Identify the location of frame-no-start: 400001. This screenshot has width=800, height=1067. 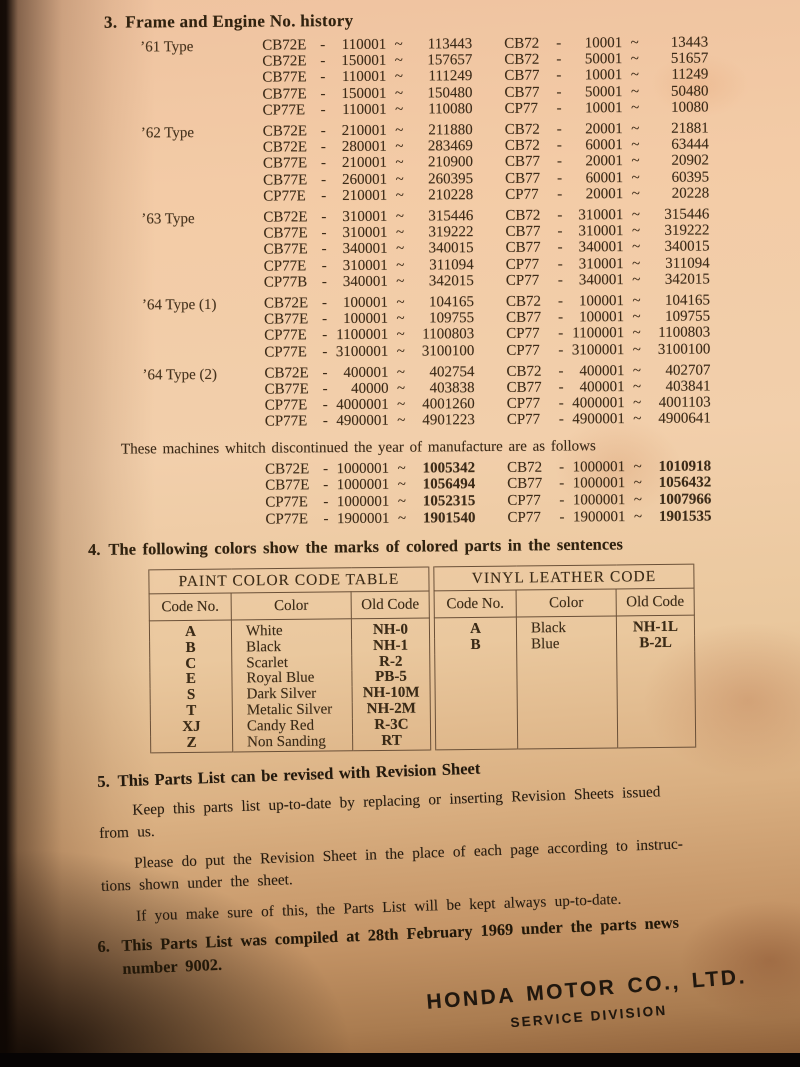
(602, 387).